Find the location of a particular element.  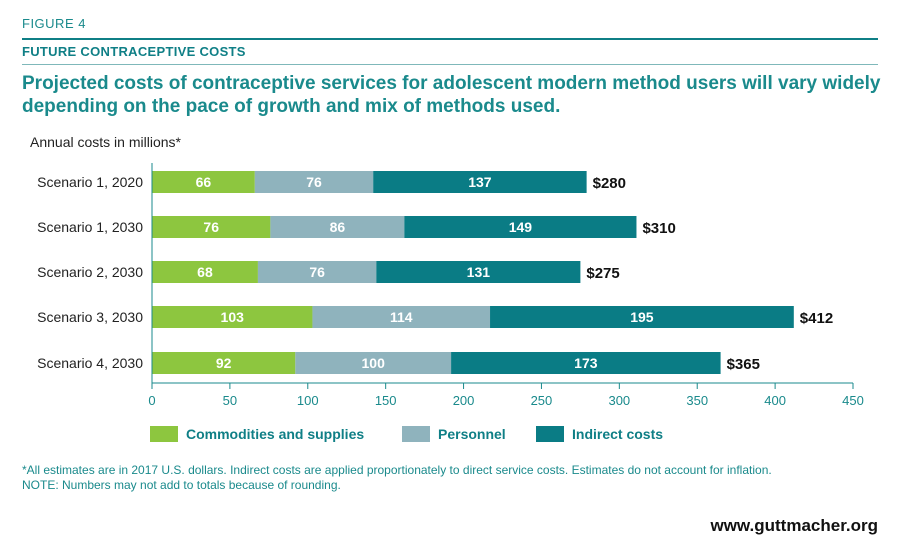

x-tick-label: 400 is located at coordinates (775, 400).